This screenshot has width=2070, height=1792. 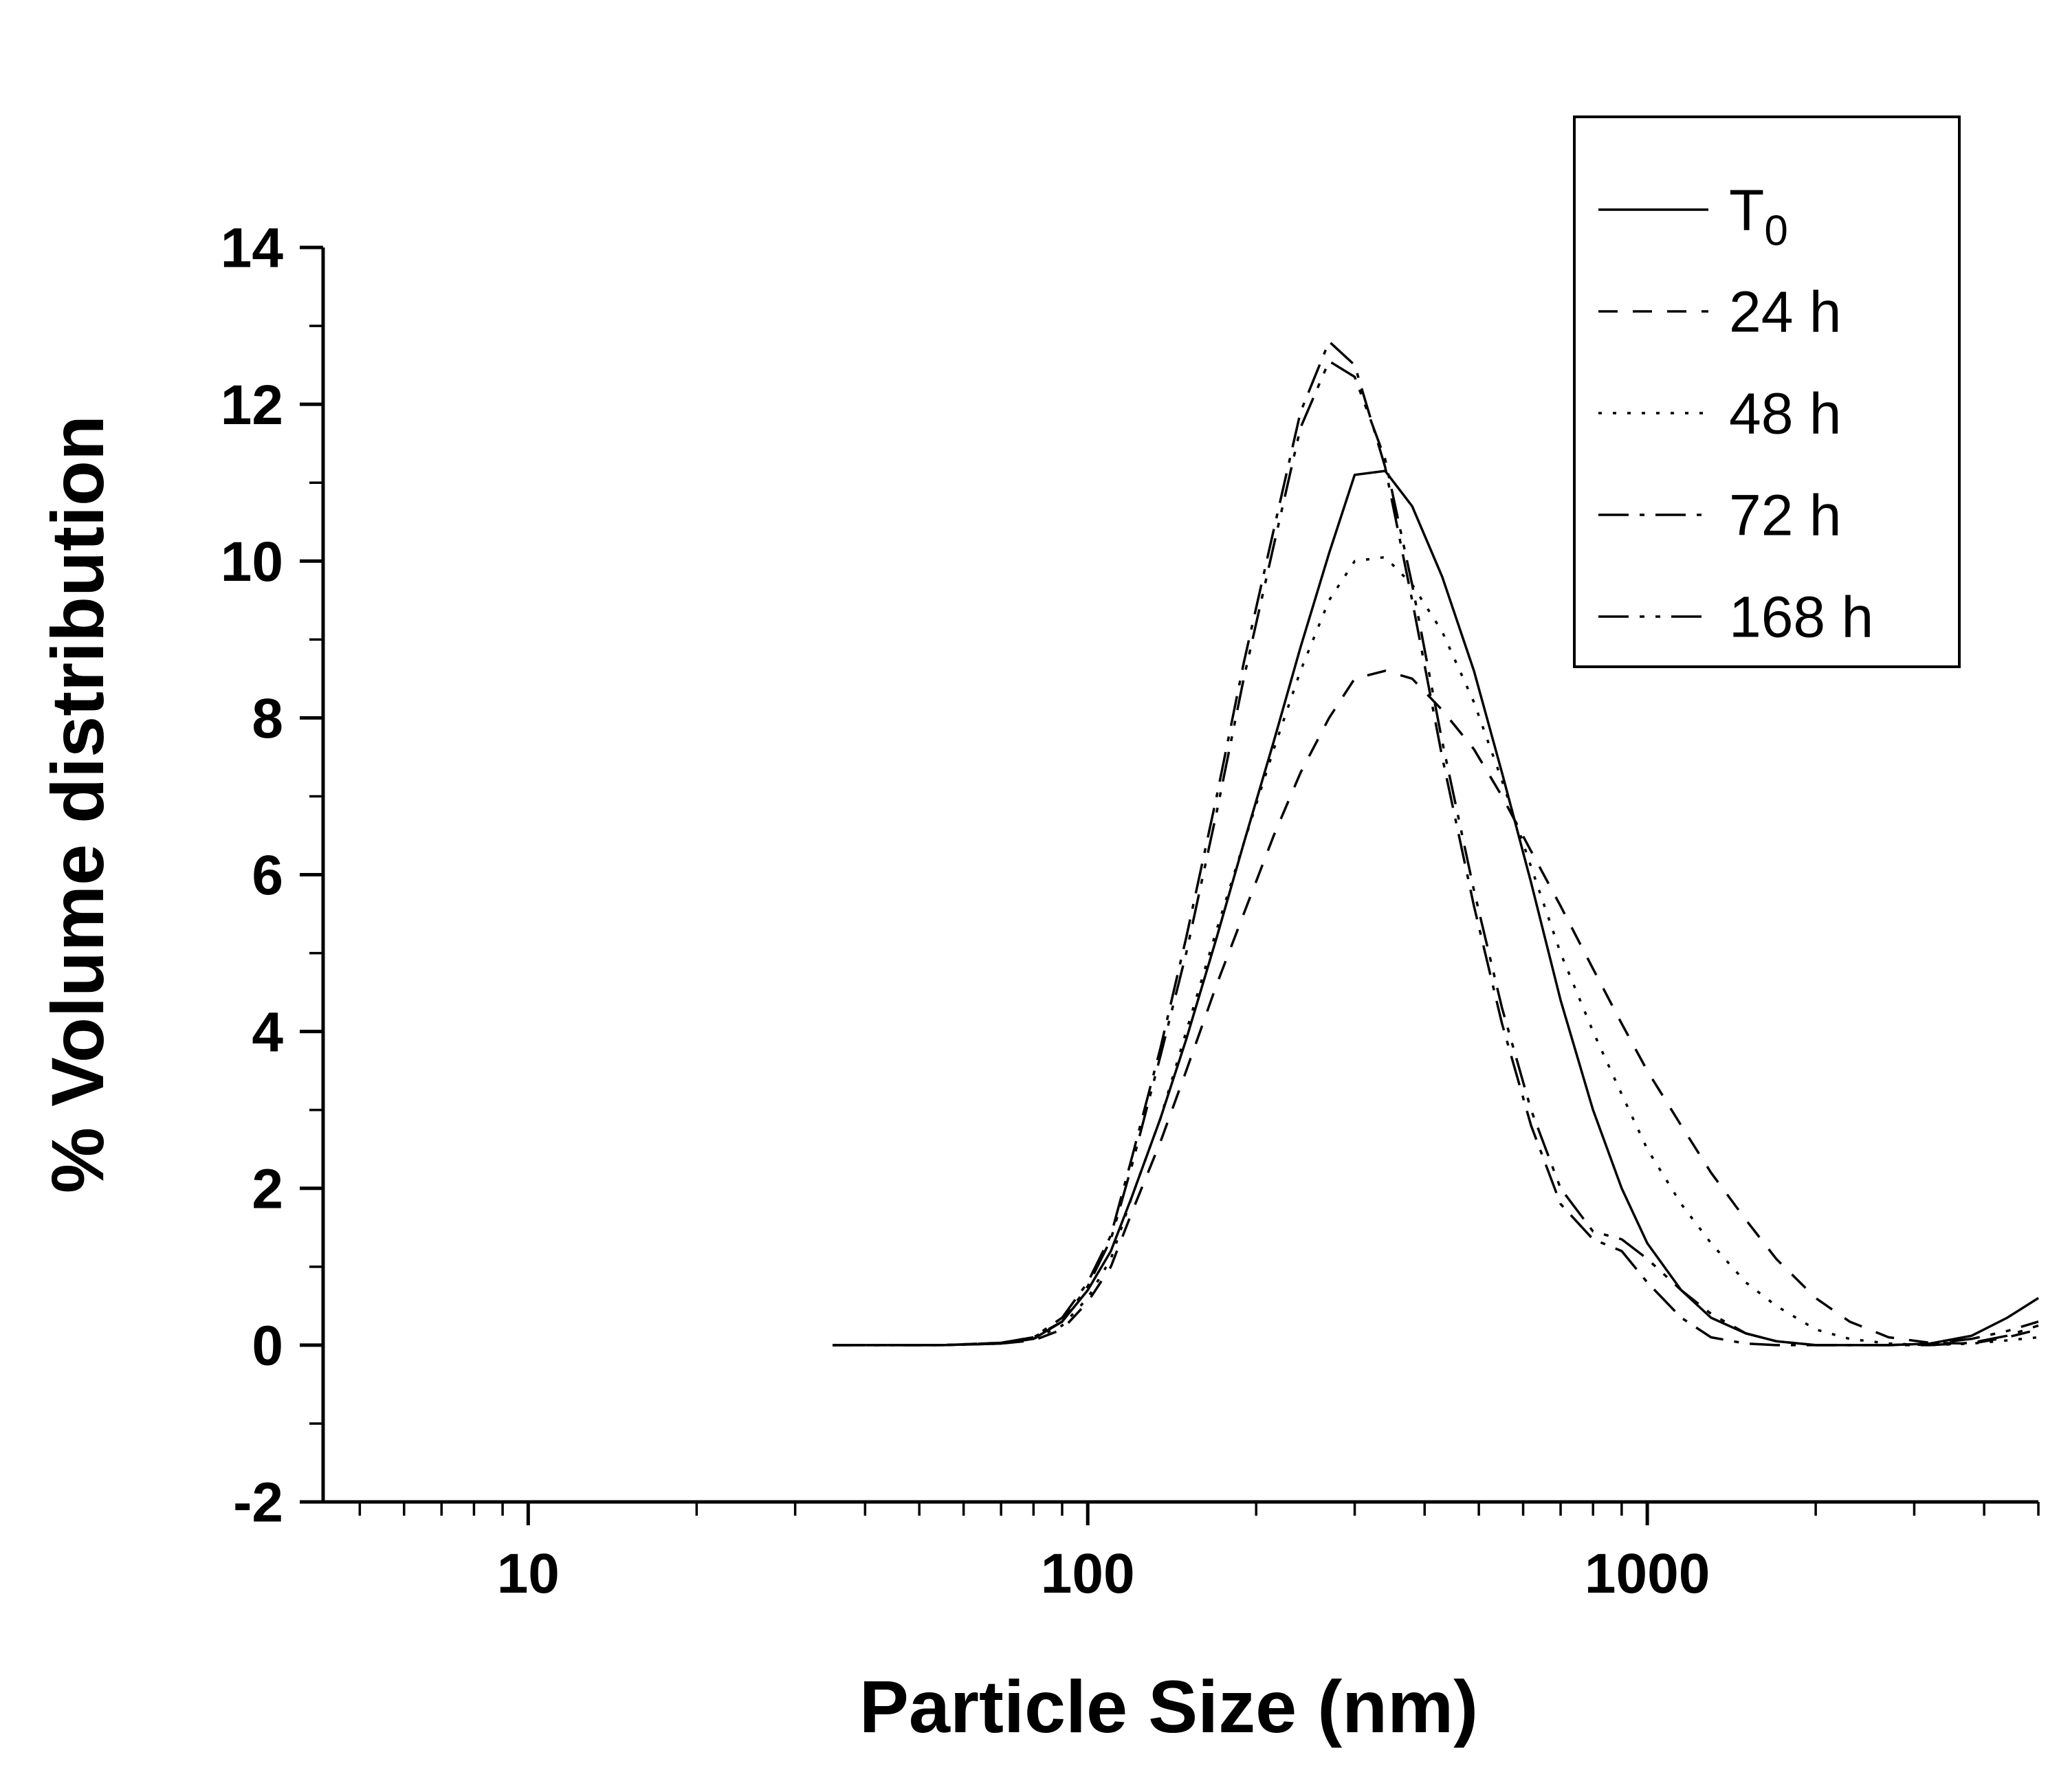 I want to click on legend-label-72h: 72 h, so click(x=1785, y=515).